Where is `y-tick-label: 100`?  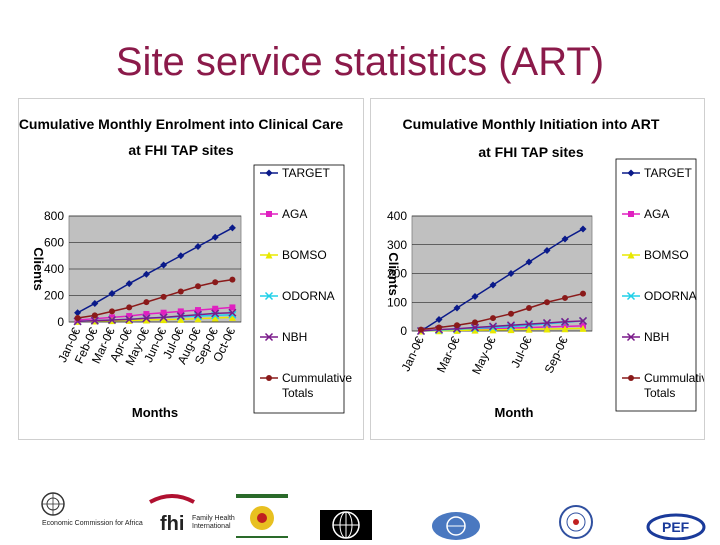 y-tick-label: 100 is located at coordinates (397, 302).